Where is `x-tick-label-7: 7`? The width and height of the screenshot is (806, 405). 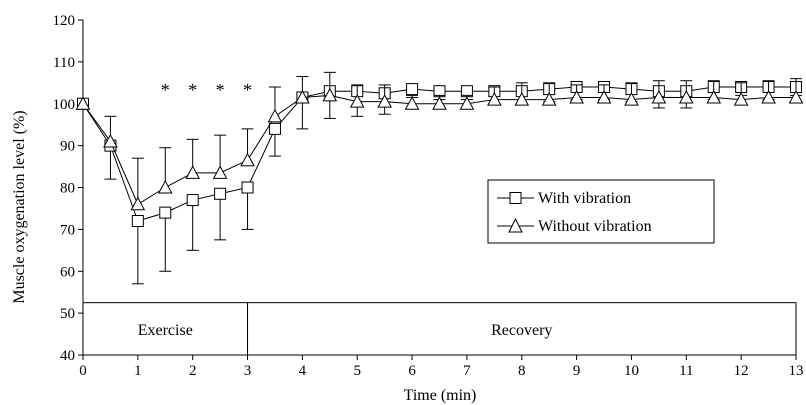 x-tick-label-7: 7 is located at coordinates (467, 371).